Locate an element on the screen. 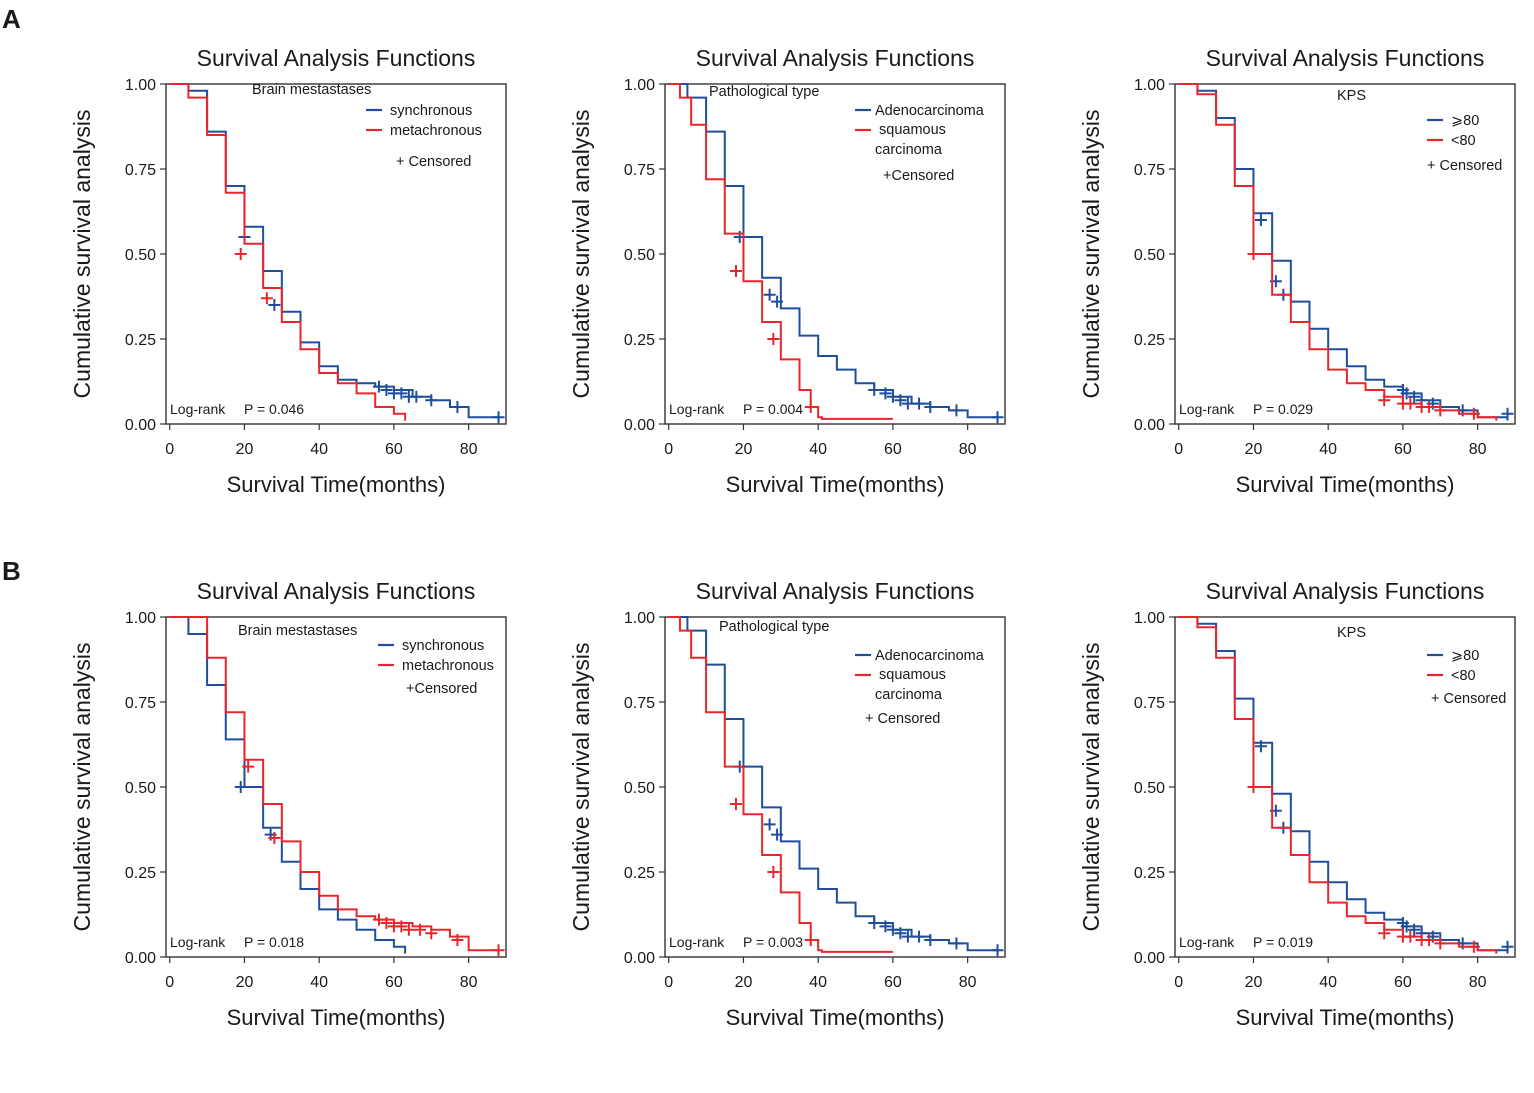 This screenshot has width=1534, height=1093. legend-label-2: metachronous is located at coordinates (436, 131).